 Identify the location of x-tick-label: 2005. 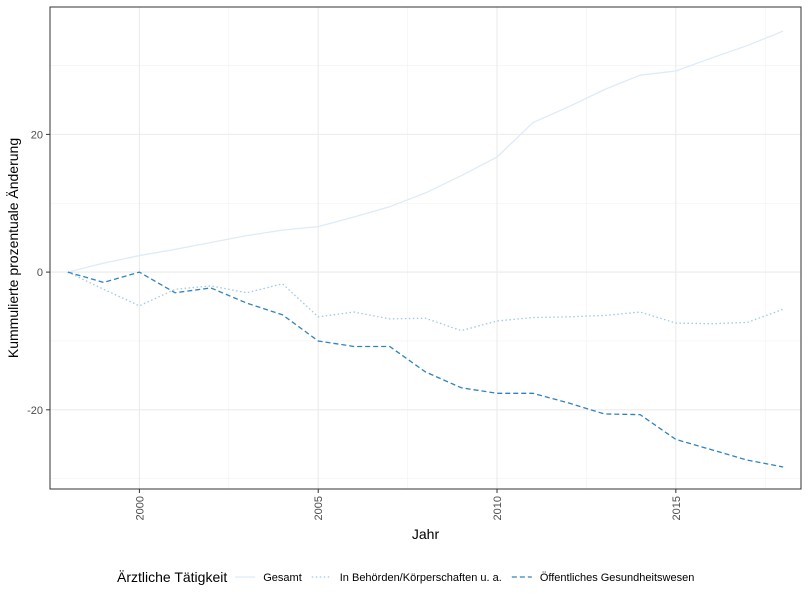
(319, 508).